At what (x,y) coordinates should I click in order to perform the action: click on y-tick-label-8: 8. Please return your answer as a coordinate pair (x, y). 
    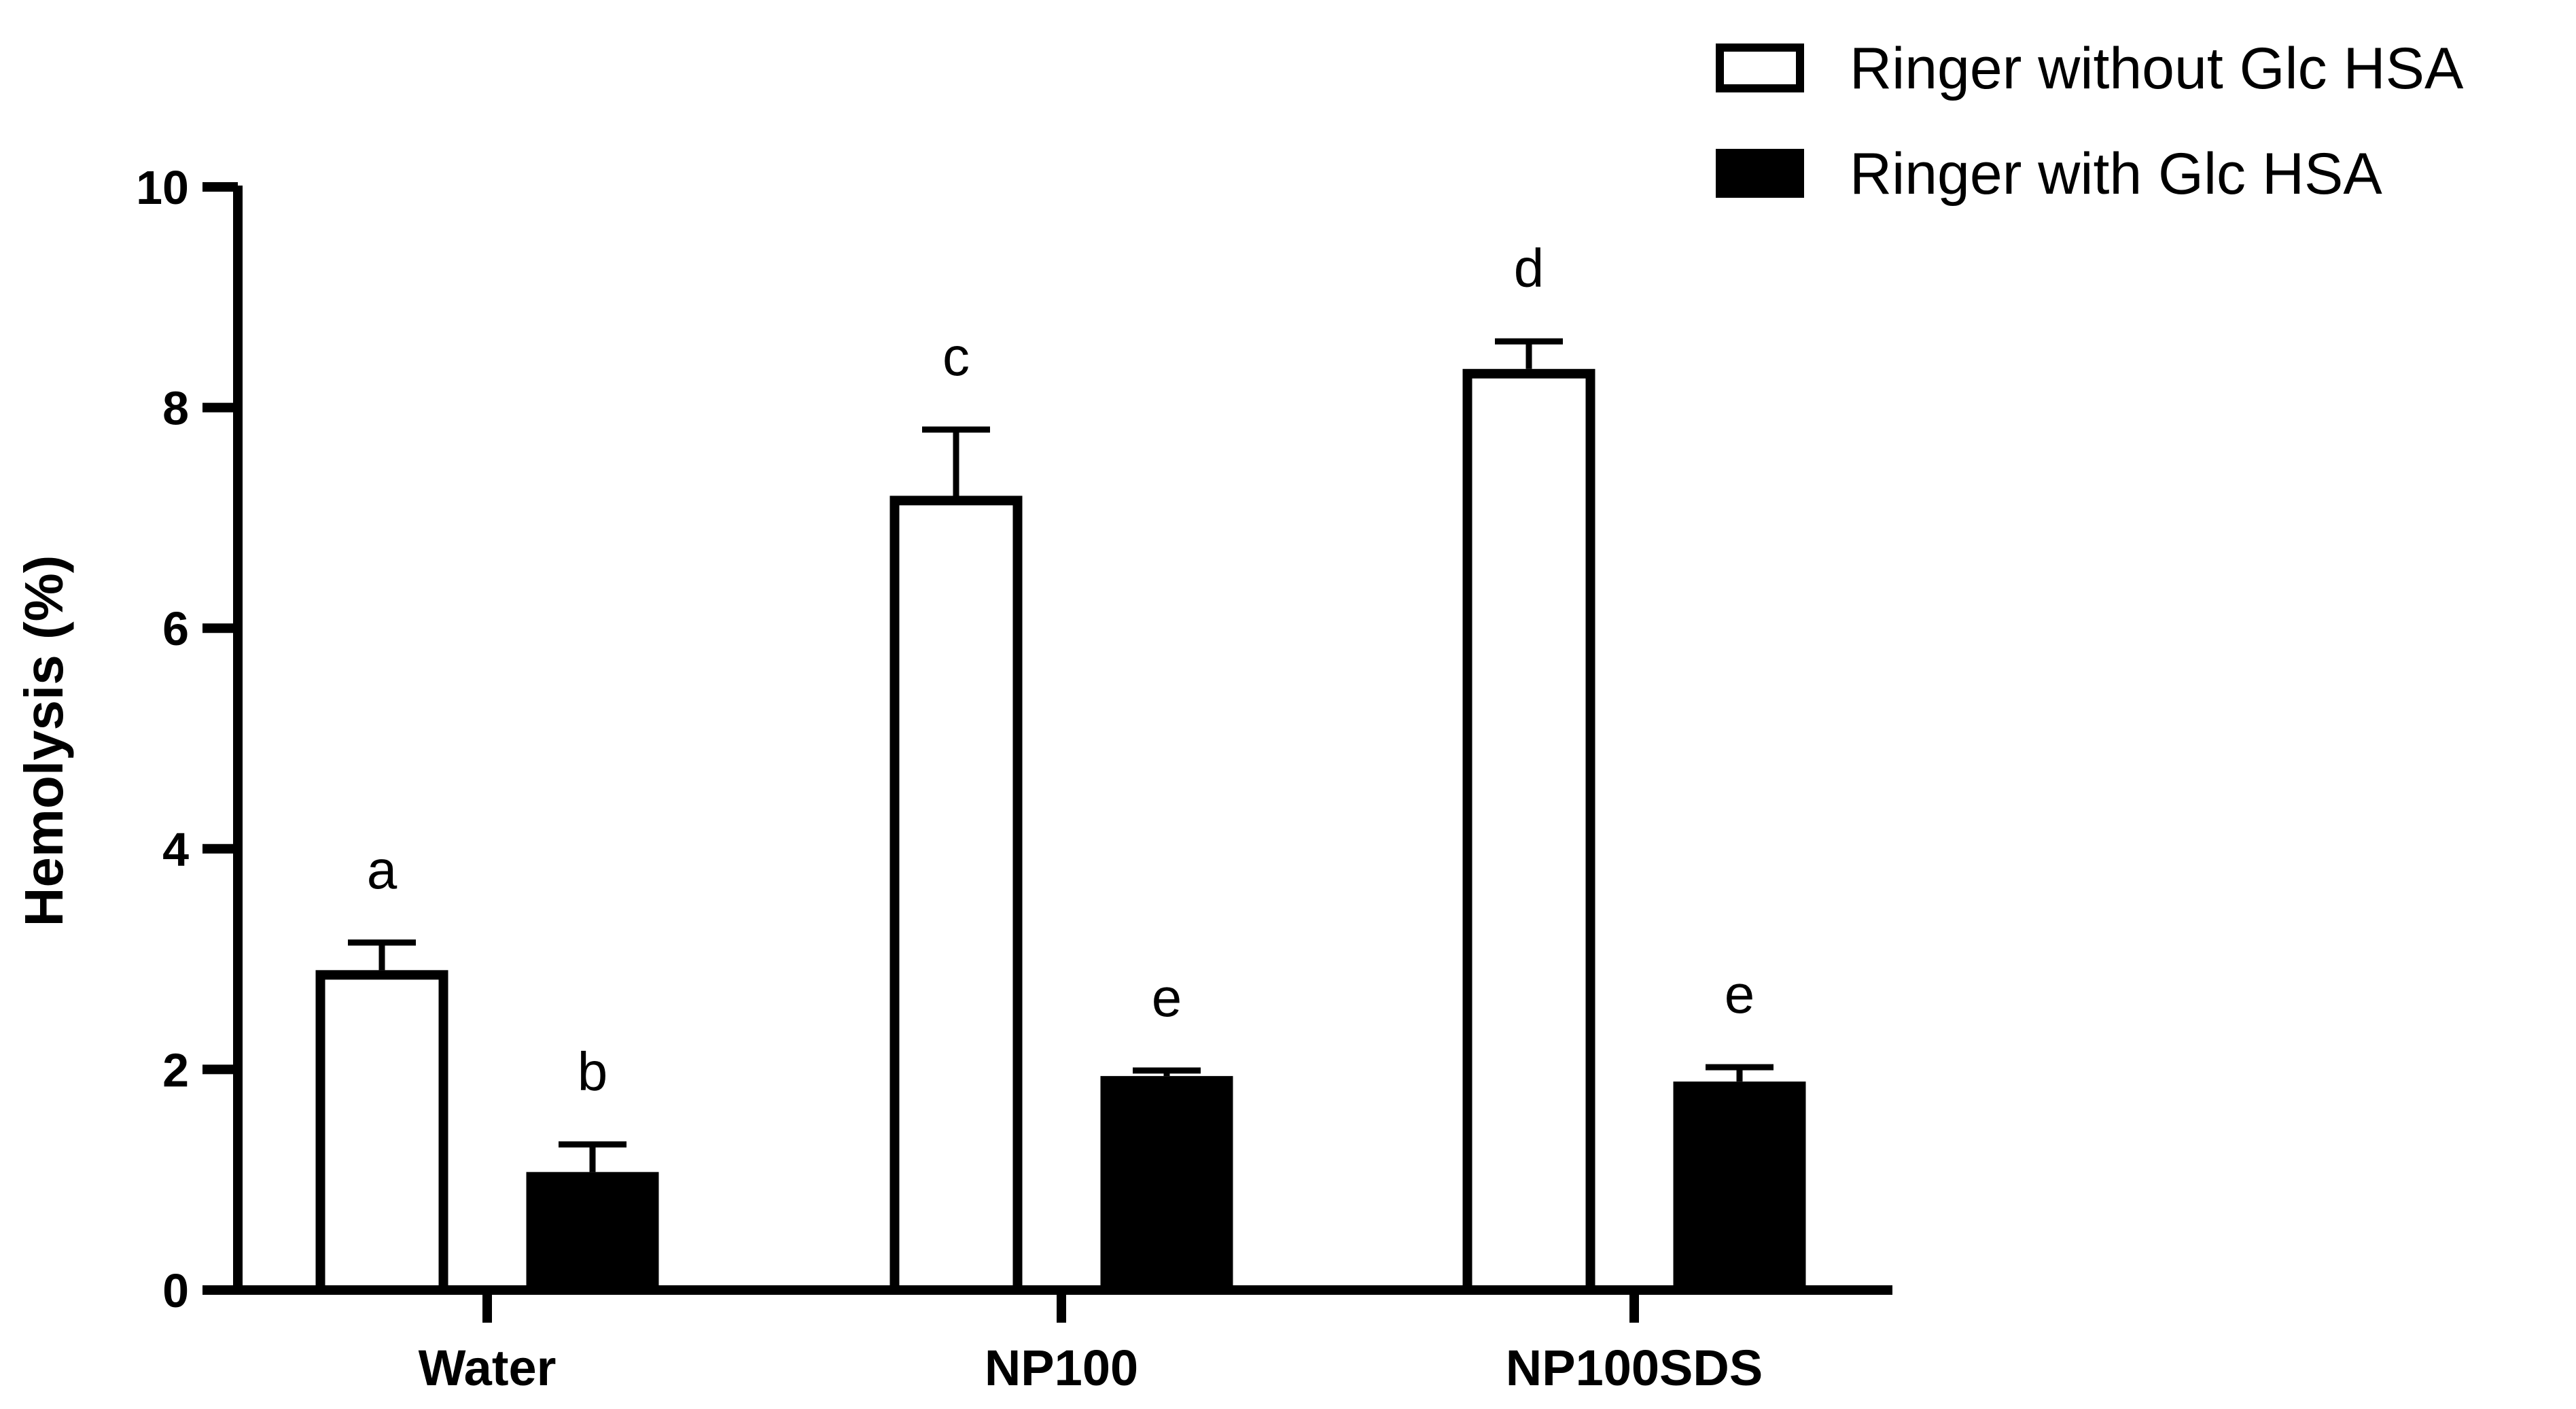
    Looking at the image, I should click on (175, 408).